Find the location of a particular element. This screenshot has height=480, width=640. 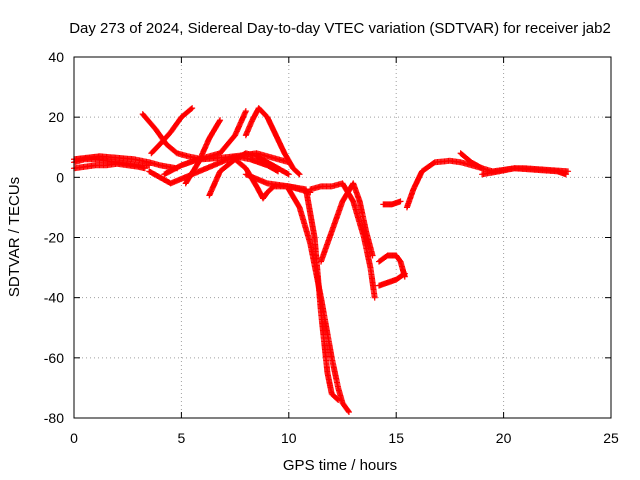

x-tick-label: 25 is located at coordinates (611, 438).